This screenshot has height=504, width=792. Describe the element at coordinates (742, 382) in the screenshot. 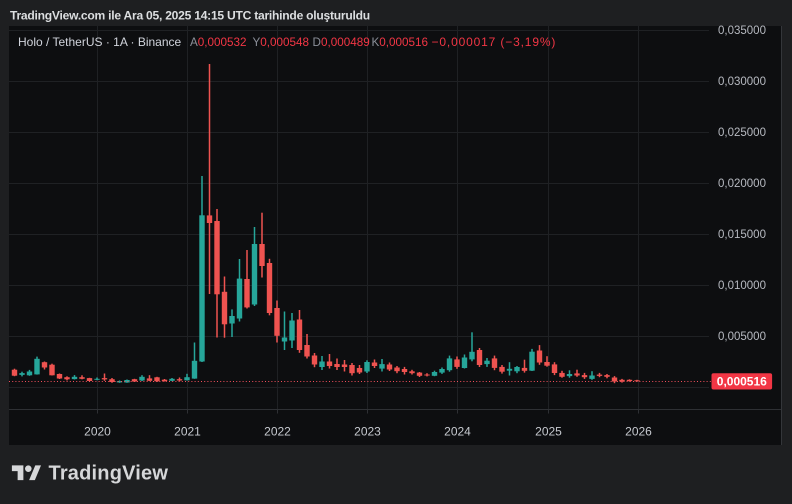

I see `svg-text: 0,000516` at that location.